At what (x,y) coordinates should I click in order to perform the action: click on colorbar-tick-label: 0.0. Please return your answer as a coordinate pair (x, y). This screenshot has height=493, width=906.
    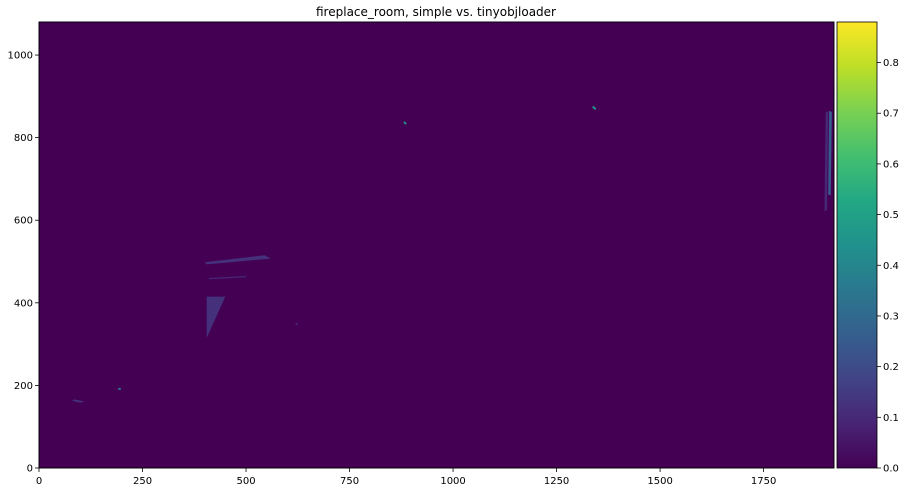
    Looking at the image, I should click on (891, 469).